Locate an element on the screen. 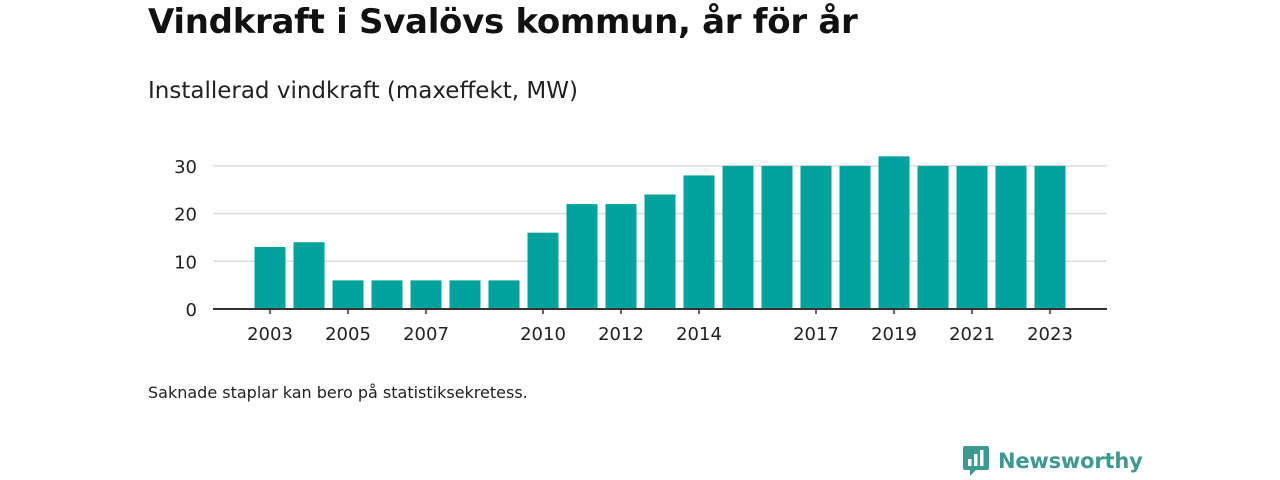 The width and height of the screenshot is (1280, 480). bar-2004 is located at coordinates (309, 275).